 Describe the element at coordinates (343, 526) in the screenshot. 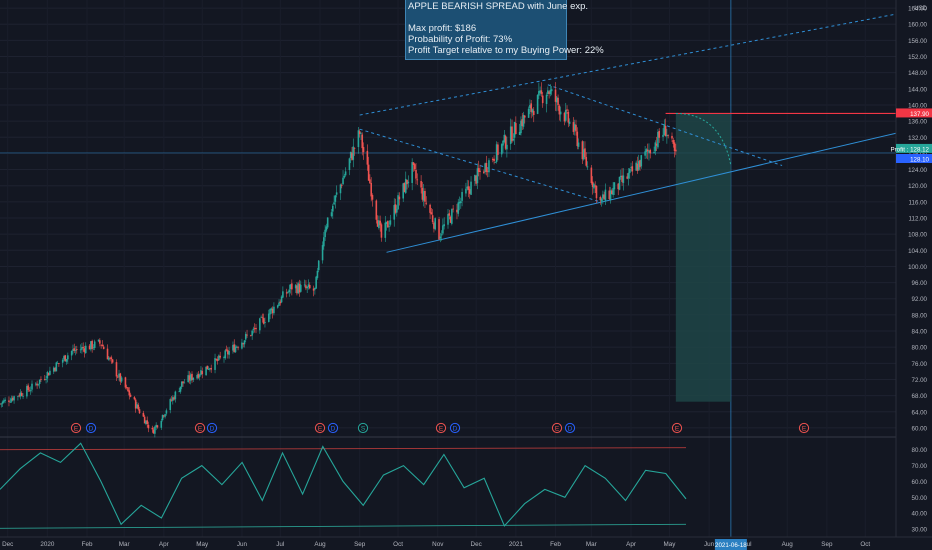

I see `osc-lower-band` at that location.